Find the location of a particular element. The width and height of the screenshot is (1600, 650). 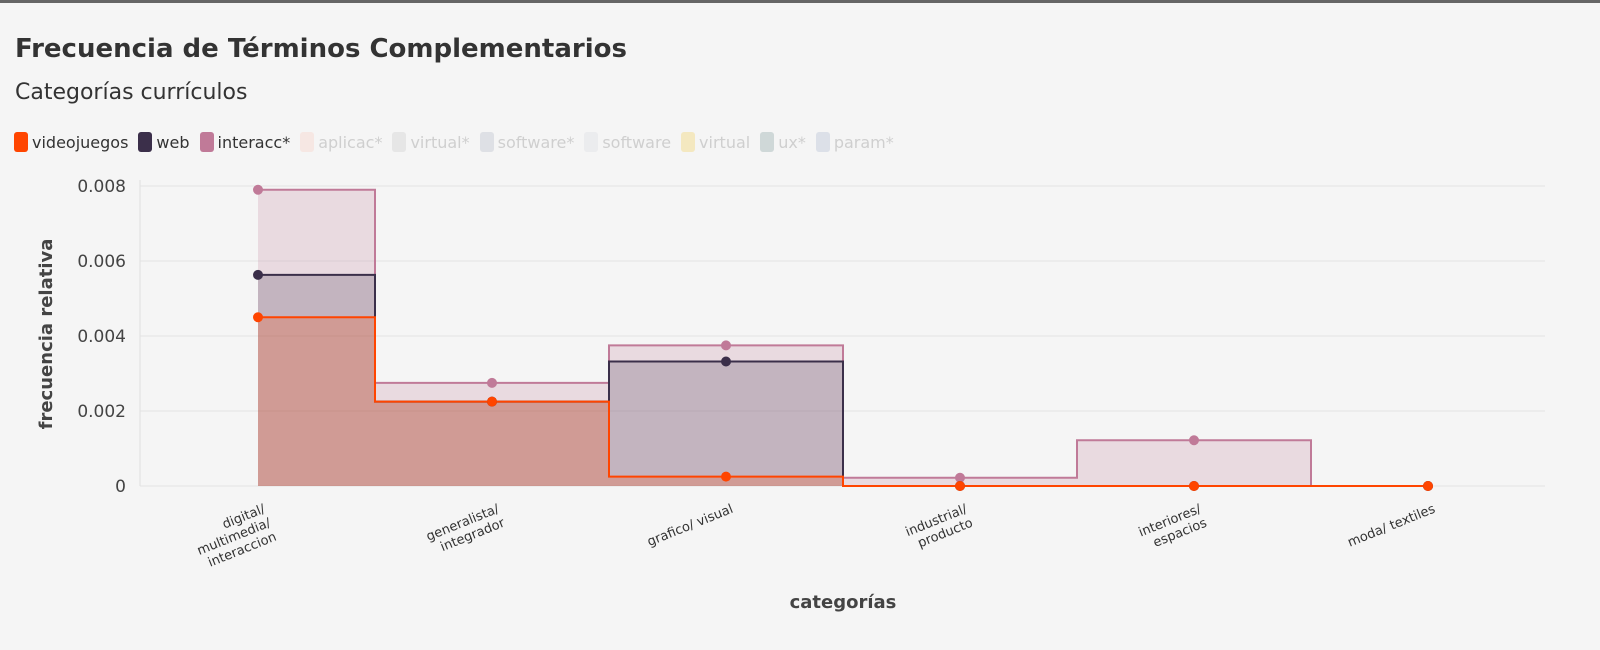

x-tick-label: generalista/integrador is located at coordinates (465, 530).